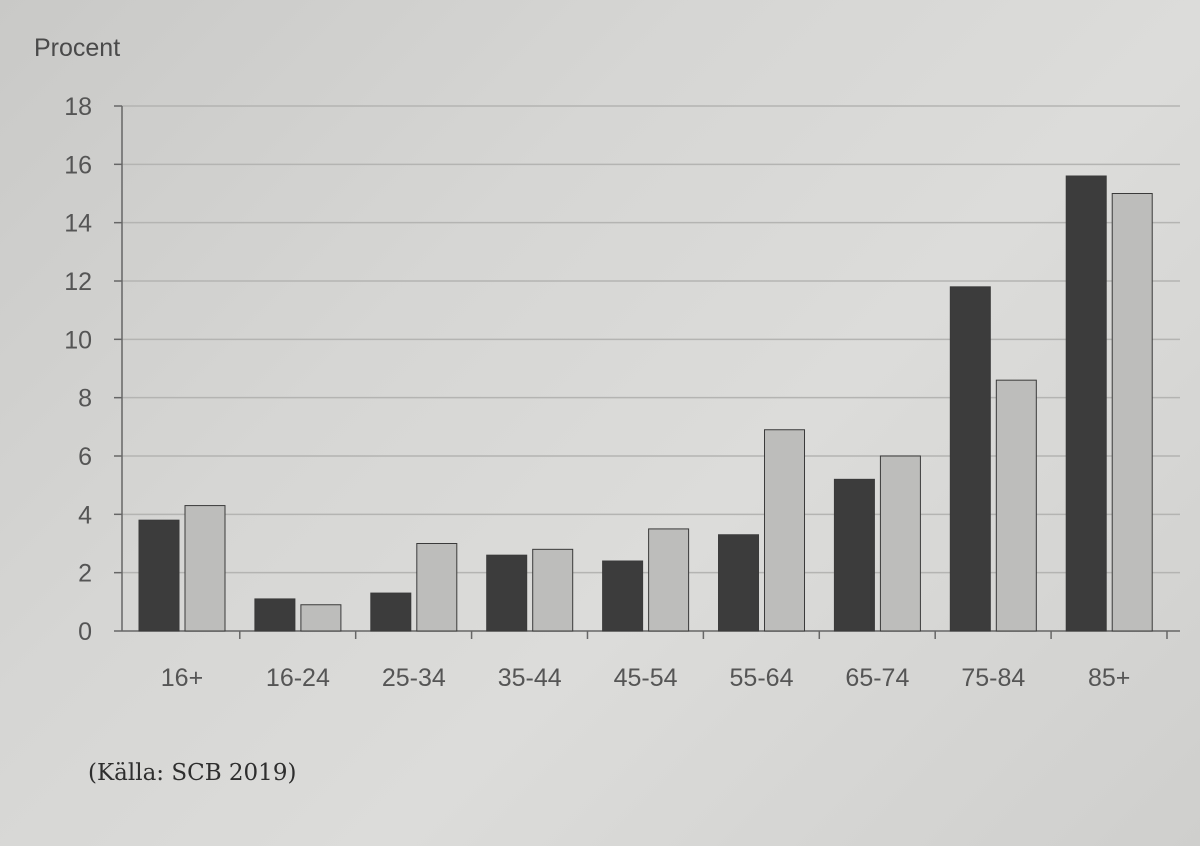 The width and height of the screenshot is (1200, 846). I want to click on x-tick-label: 16-24, so click(298, 678).